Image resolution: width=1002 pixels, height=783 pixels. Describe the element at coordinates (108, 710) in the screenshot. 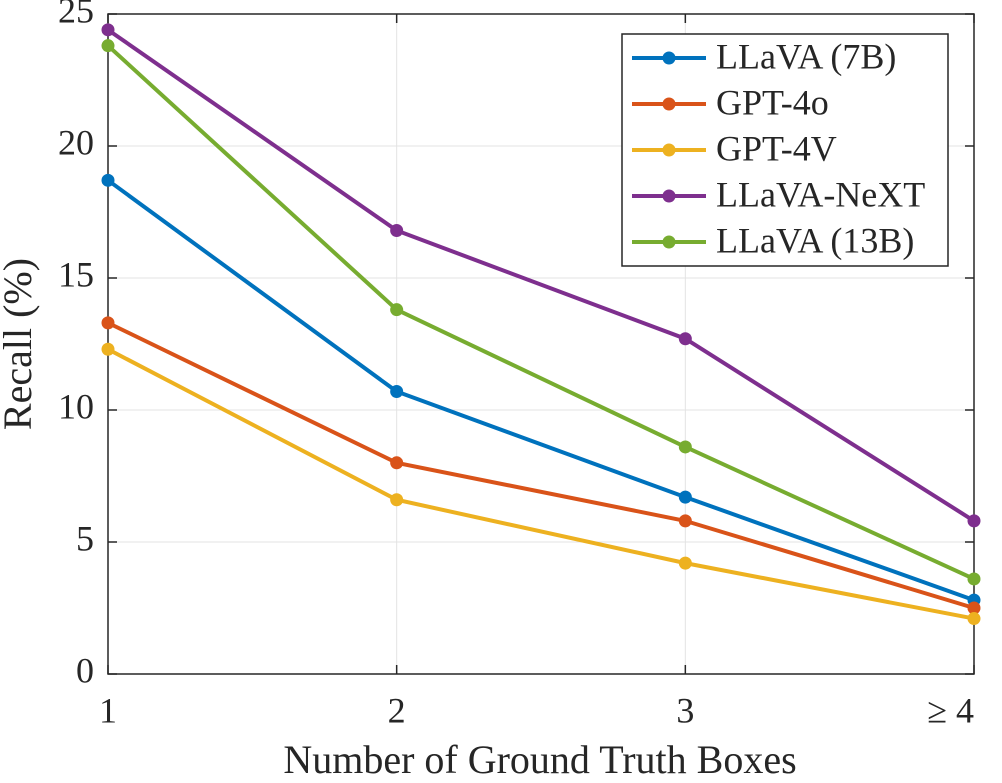

I see `x-tick-label: 1` at that location.